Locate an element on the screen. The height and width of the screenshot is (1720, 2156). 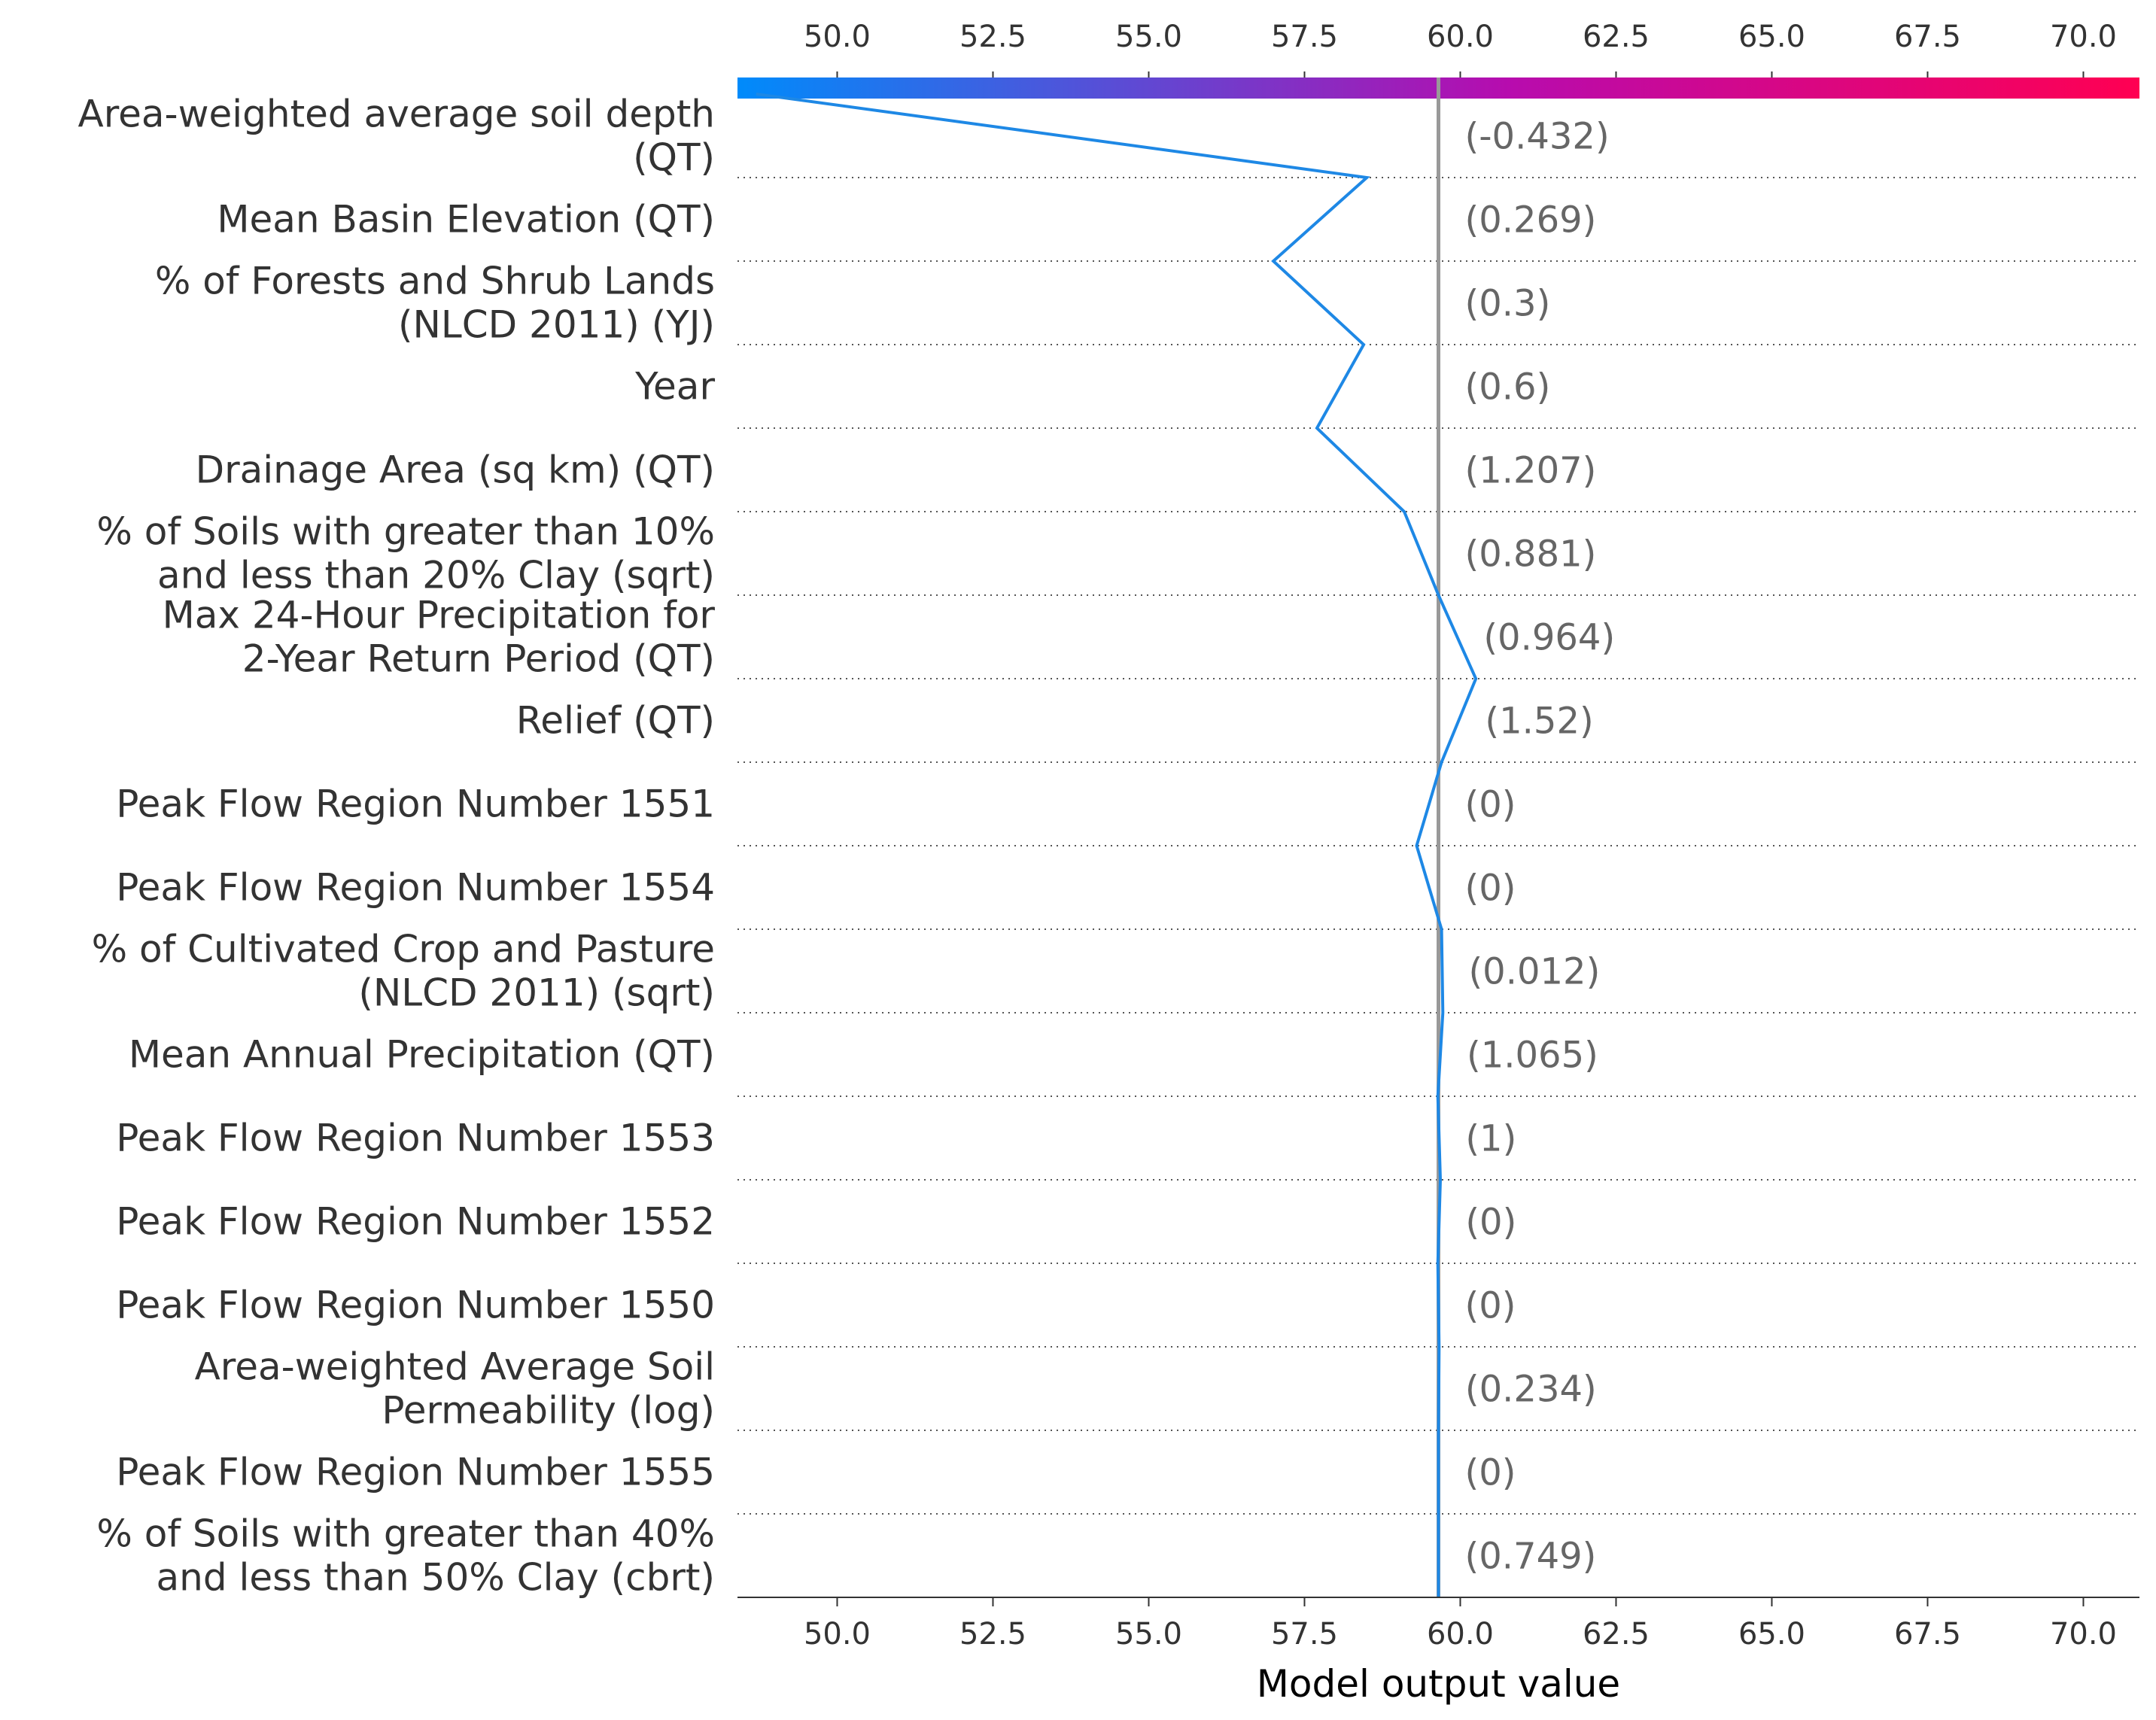
feature-label: Mean Basin Elevation (QT) is located at coordinates (466, 220).